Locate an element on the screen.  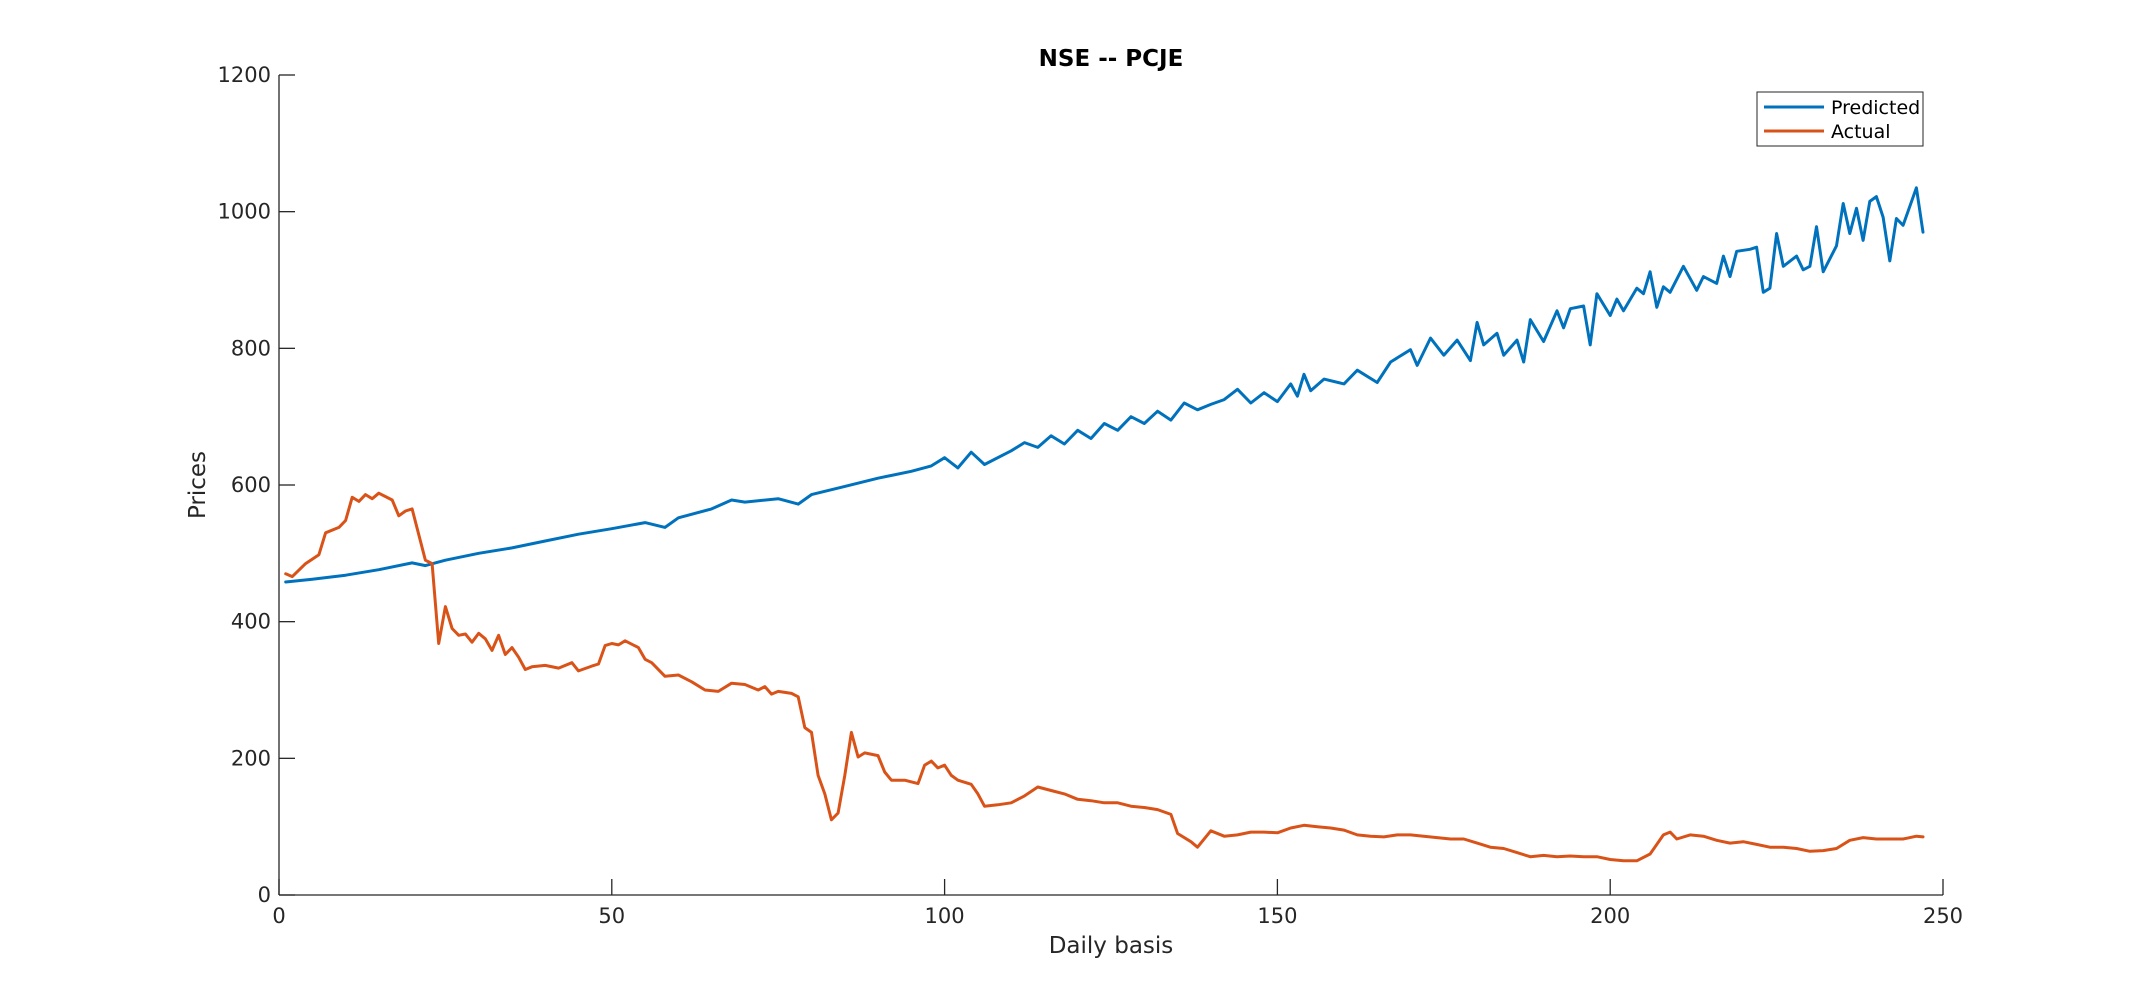
legend-label-actual: Actual is located at coordinates (1861, 132).